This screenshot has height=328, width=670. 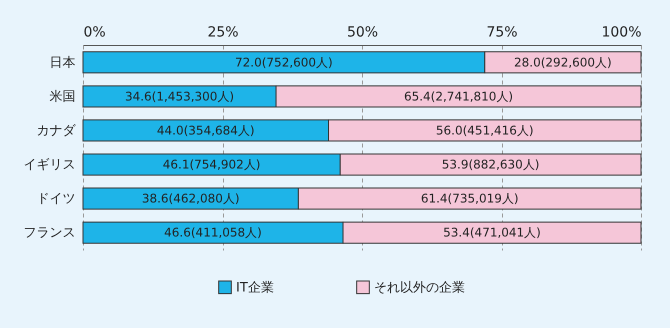 I want to click on y-tick-label: フランス, so click(x=50, y=233).